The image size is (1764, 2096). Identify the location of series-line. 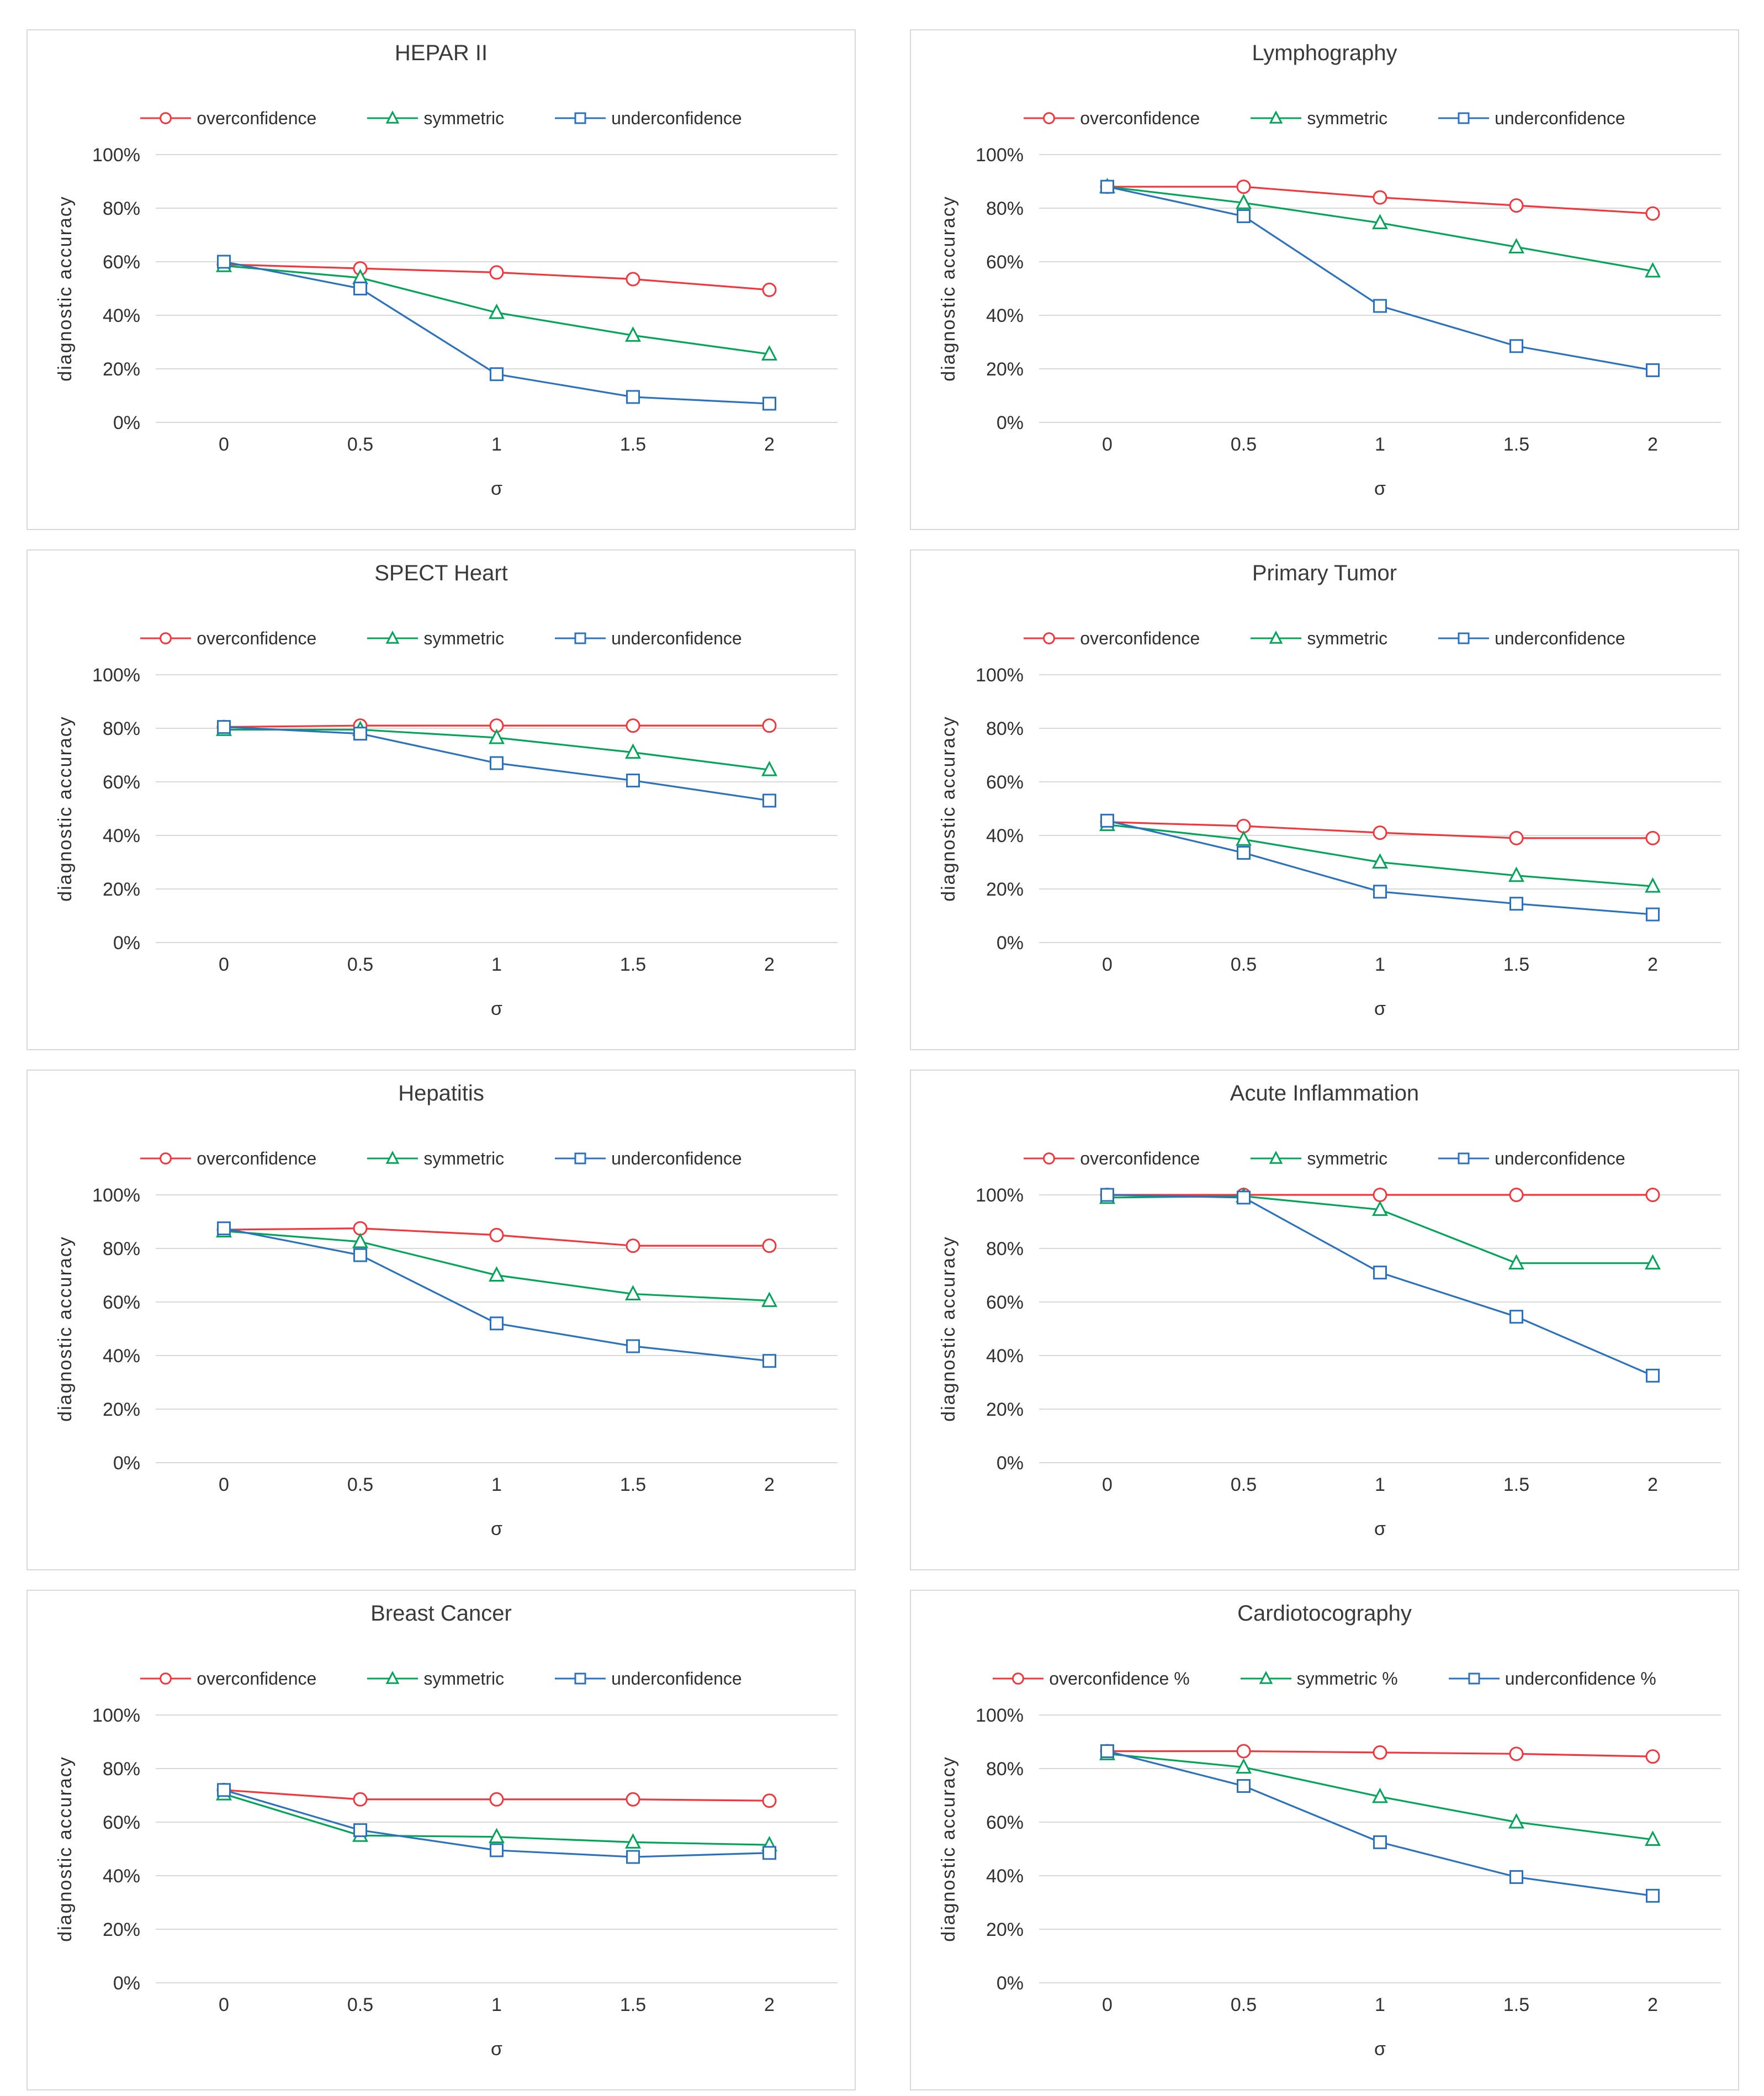
(1381, 1286).